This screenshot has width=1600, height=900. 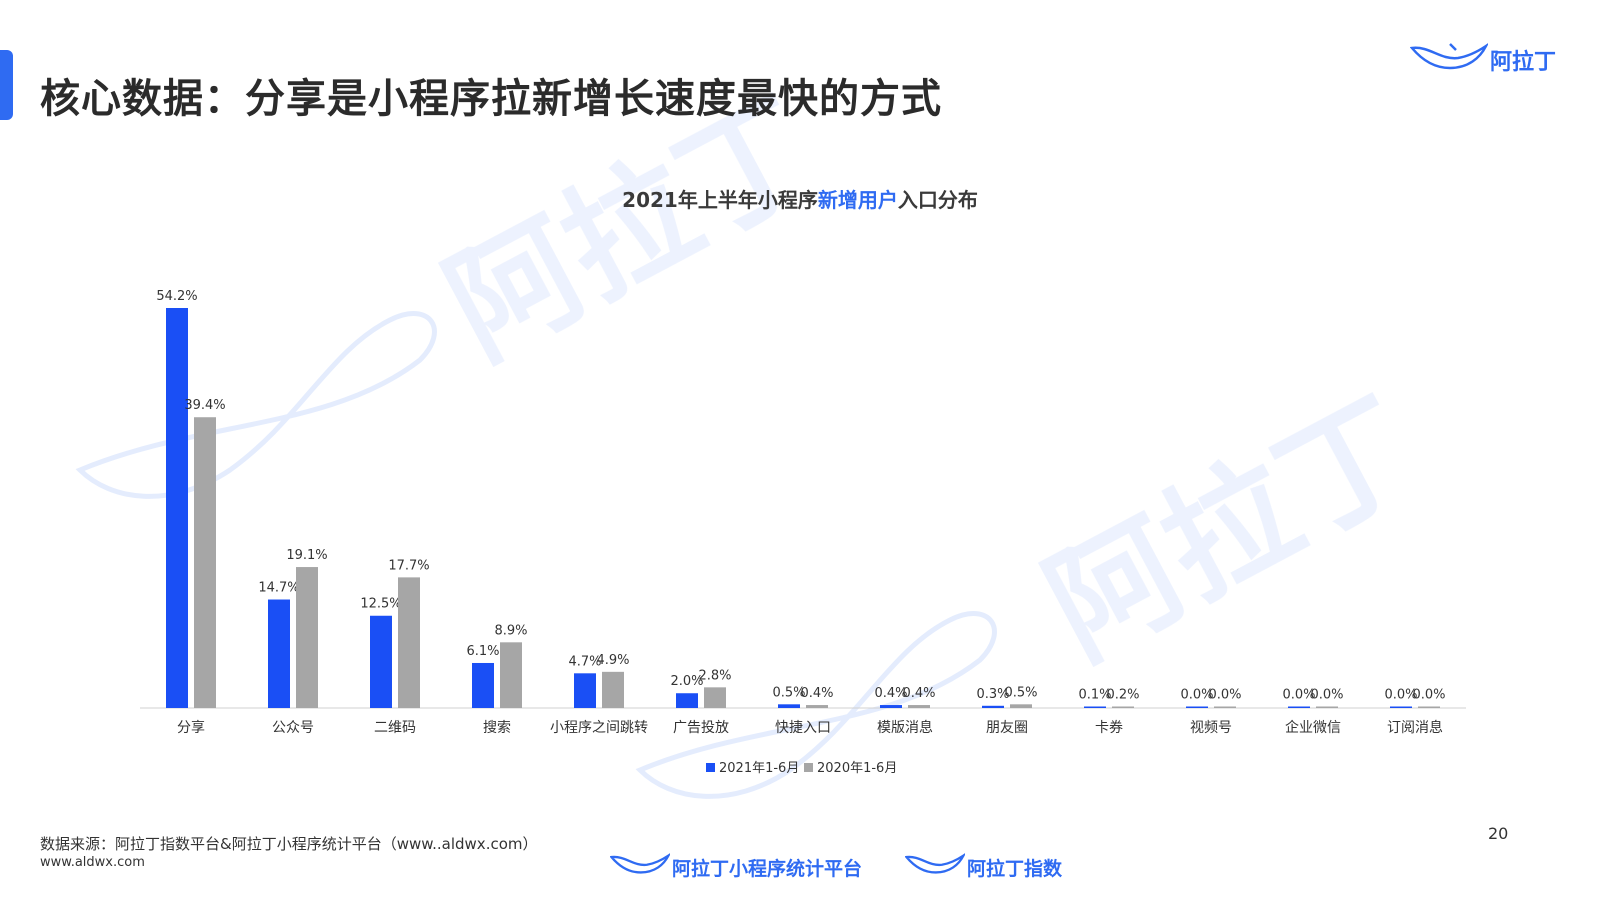 What do you see at coordinates (278, 588) in the screenshot?
I see `data-label: 14.7%` at bounding box center [278, 588].